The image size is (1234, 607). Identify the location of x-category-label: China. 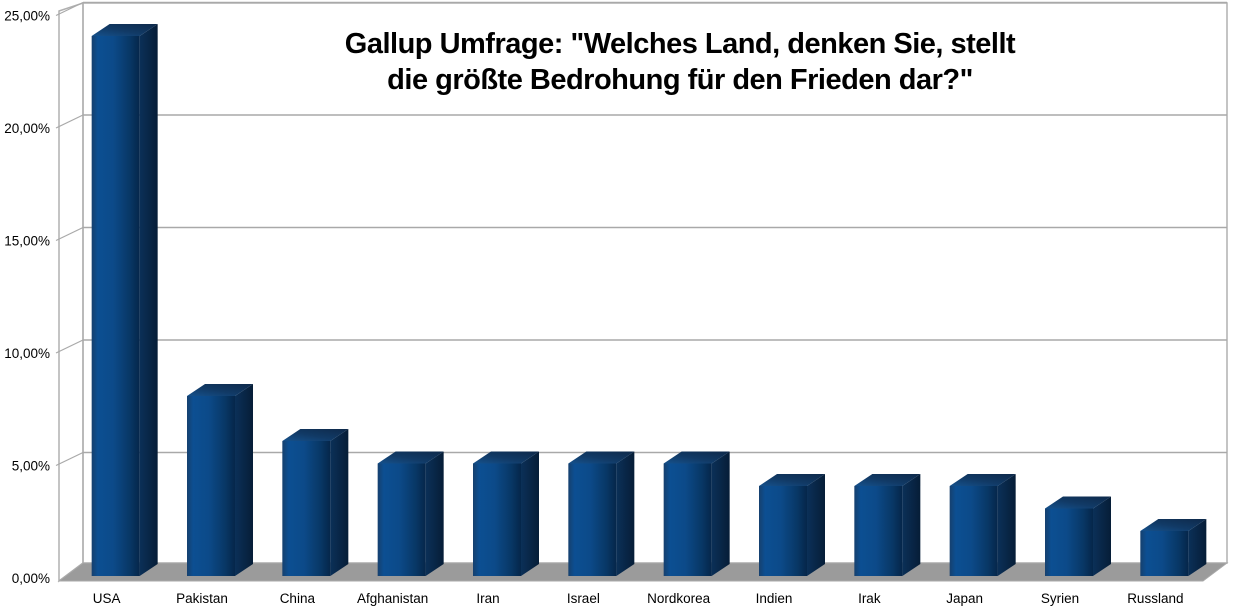
(298, 598).